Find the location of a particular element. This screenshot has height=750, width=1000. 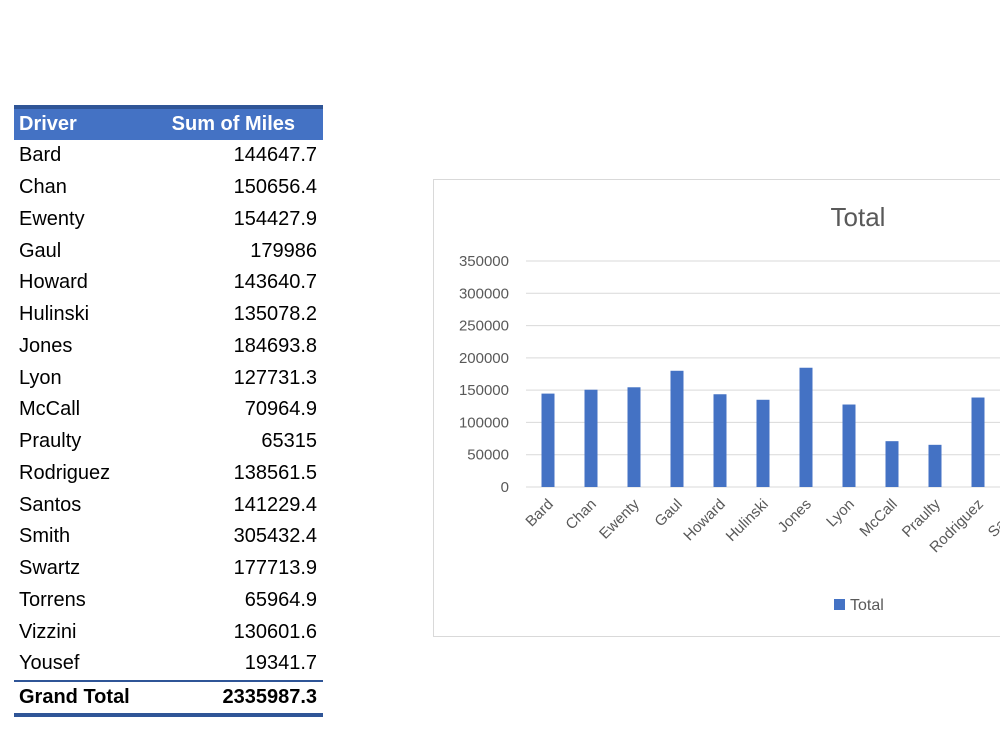

driver-cell: Rodriguez is located at coordinates (65, 472).